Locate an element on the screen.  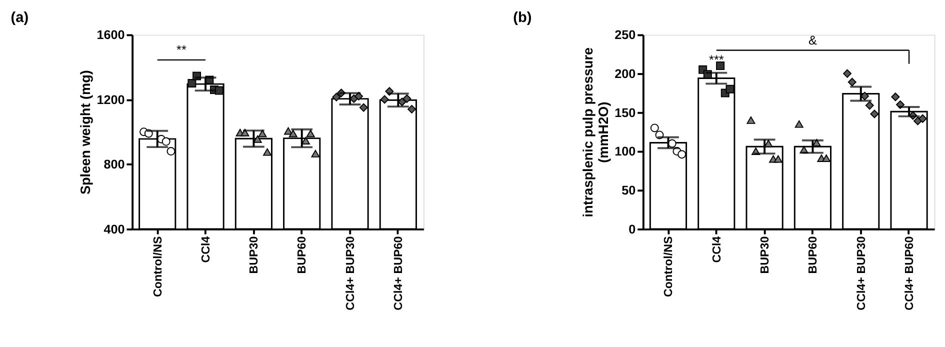
y-tick-label: 100 is located at coordinates (625, 151).